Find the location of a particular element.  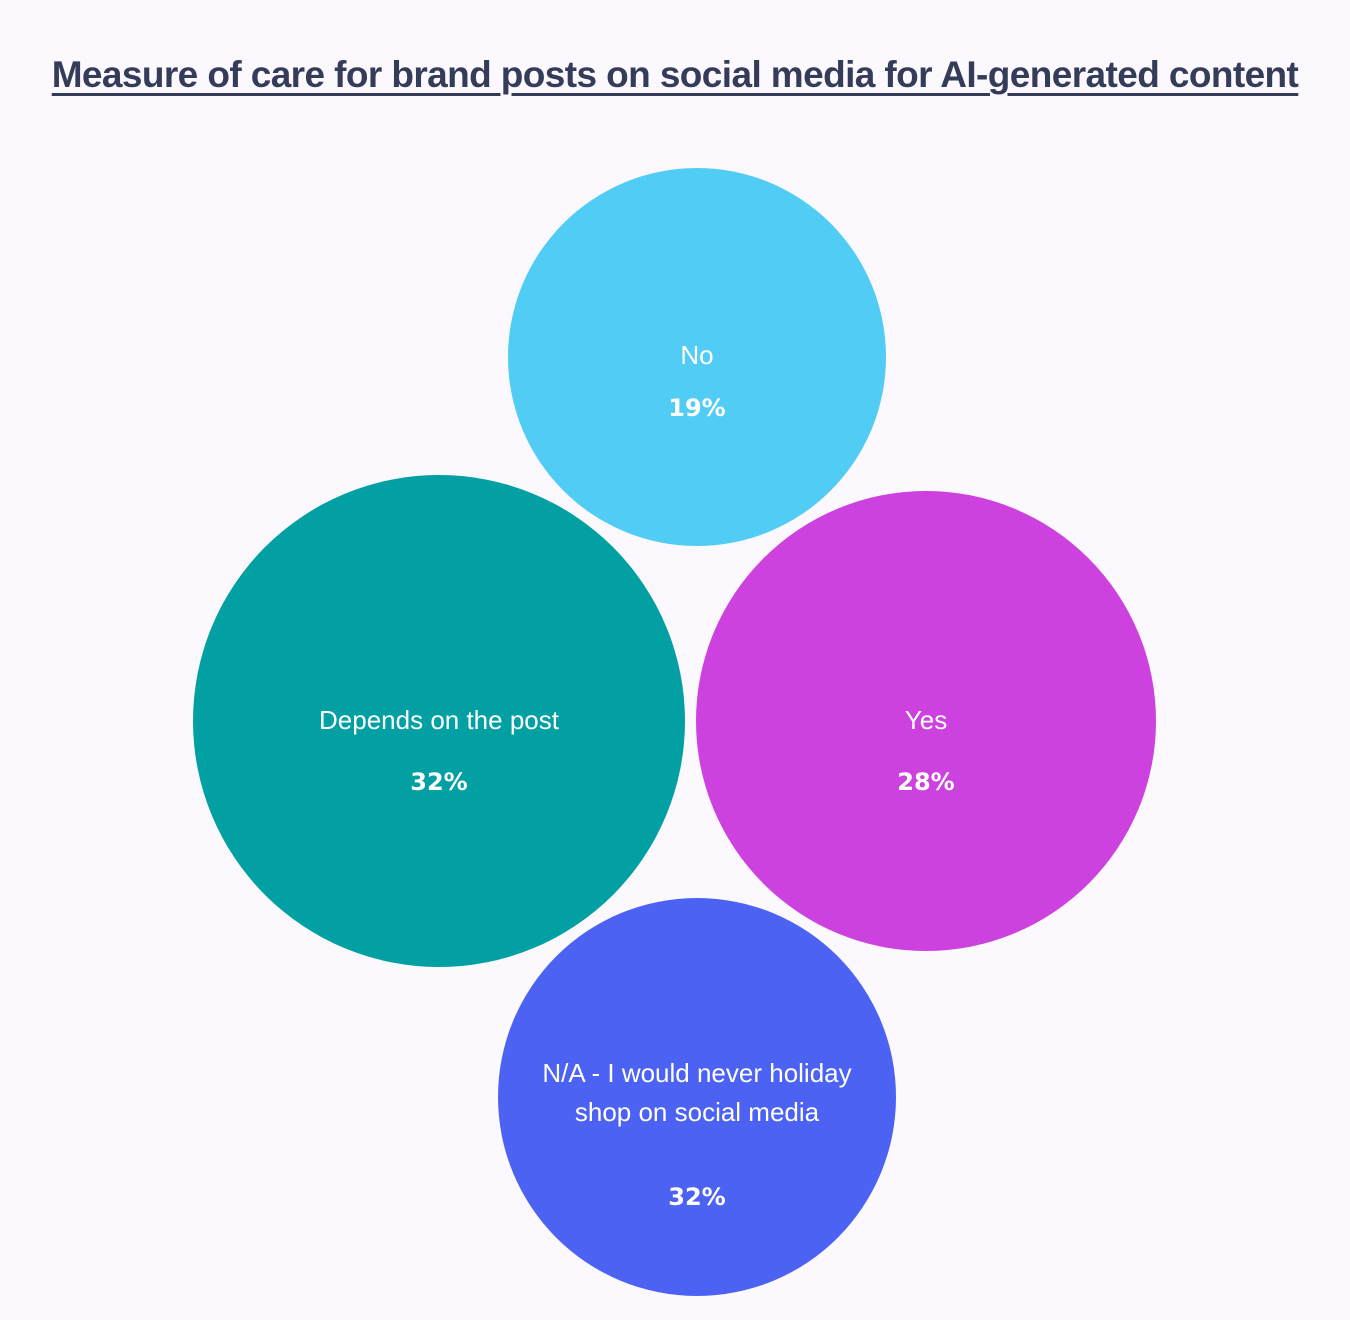

bubble-no is located at coordinates (697, 357).